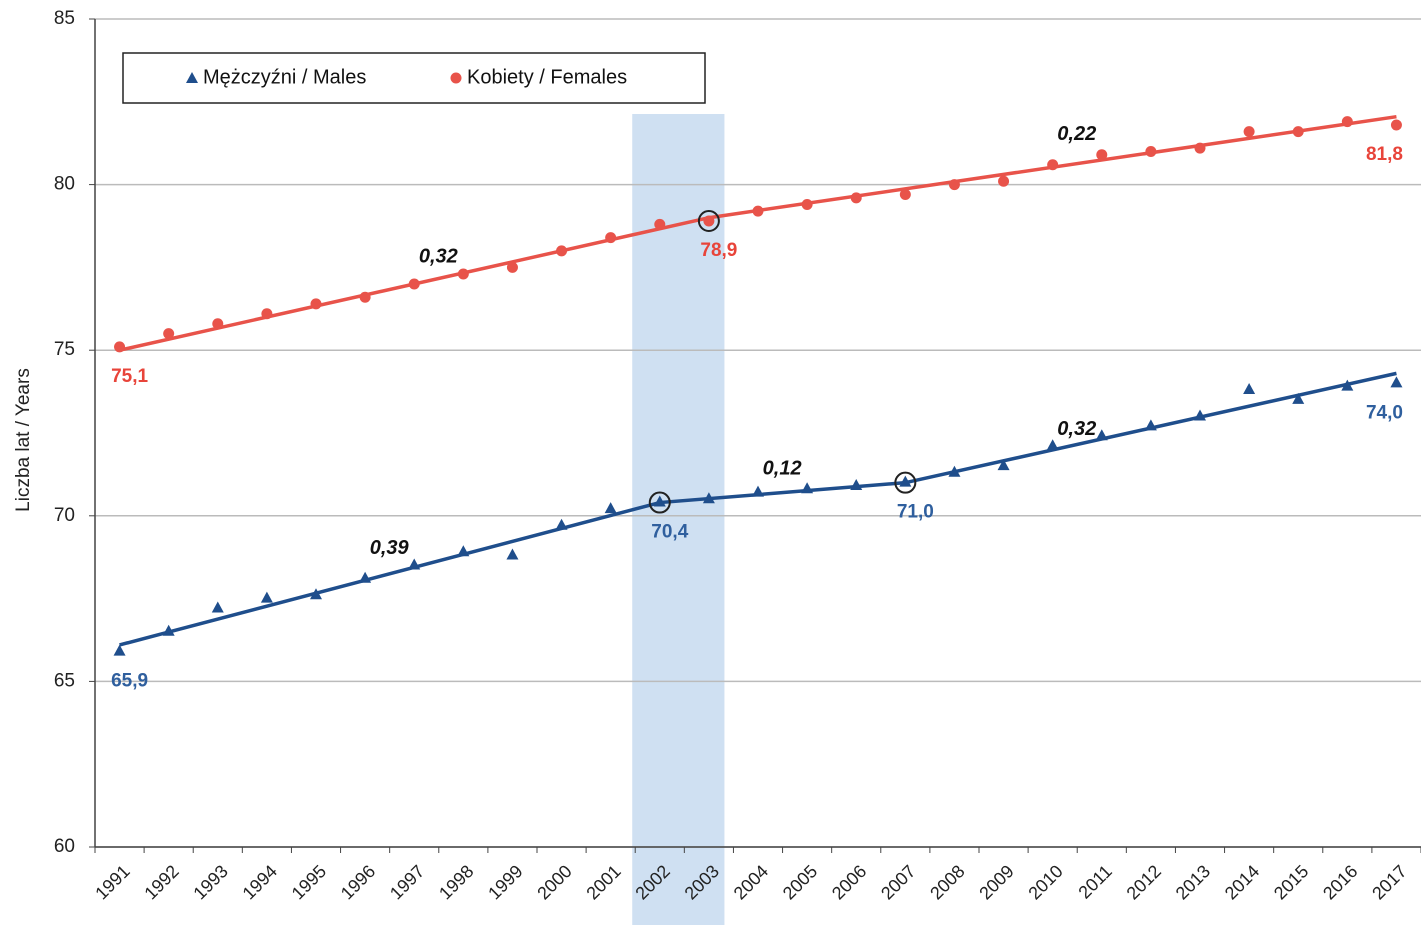  I want to click on x-tick-label: 2017, so click(1389, 882).